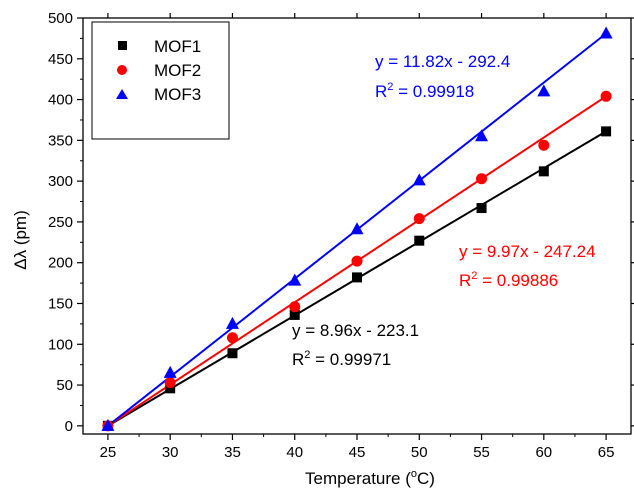 This screenshot has height=495, width=634. What do you see at coordinates (465, 280) in the screenshot?
I see `r2-mof2-prefix: R` at bounding box center [465, 280].